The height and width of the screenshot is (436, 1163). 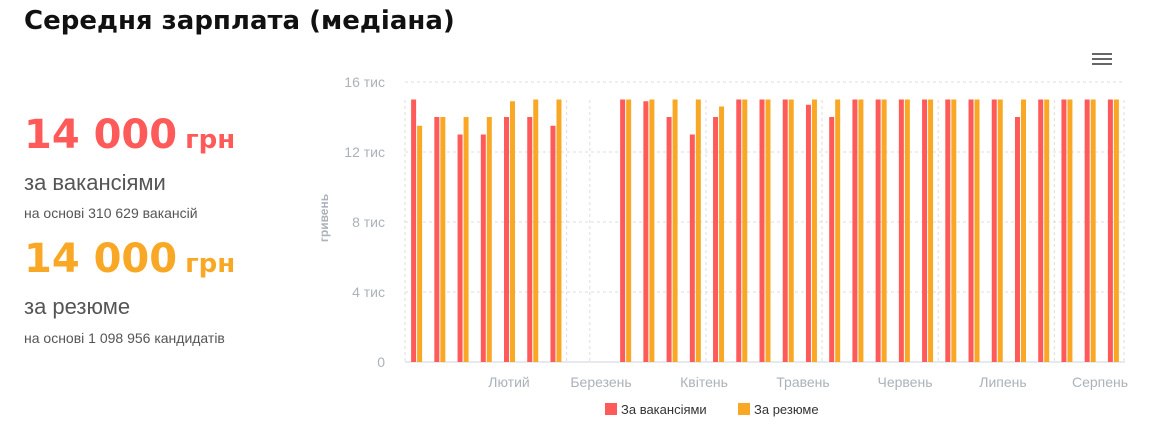 What do you see at coordinates (704, 382) in the screenshot?
I see `x-tick-label: Квітень` at bounding box center [704, 382].